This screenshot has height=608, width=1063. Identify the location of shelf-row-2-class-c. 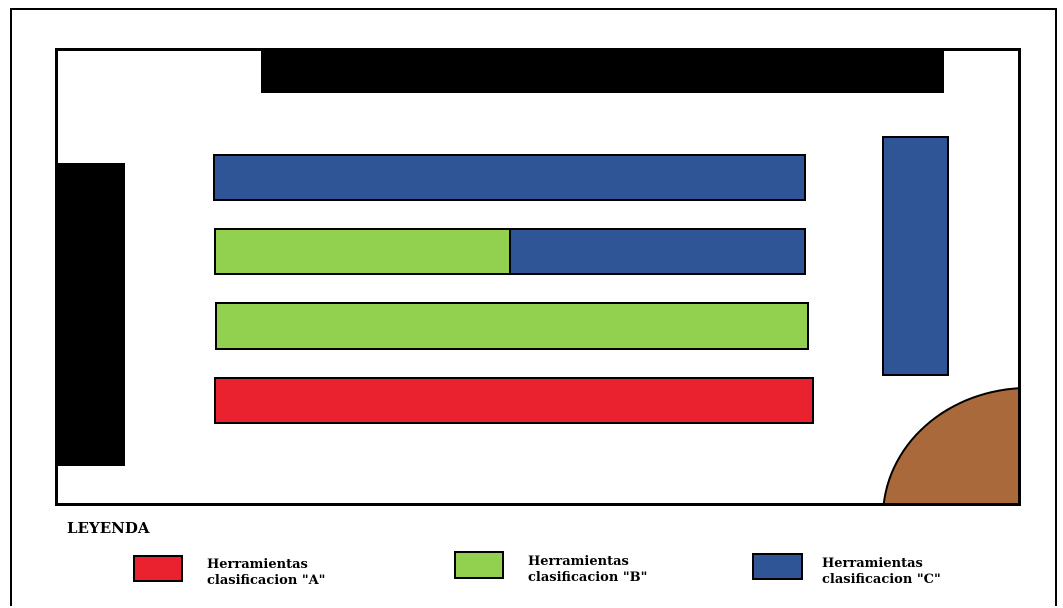
(657, 251).